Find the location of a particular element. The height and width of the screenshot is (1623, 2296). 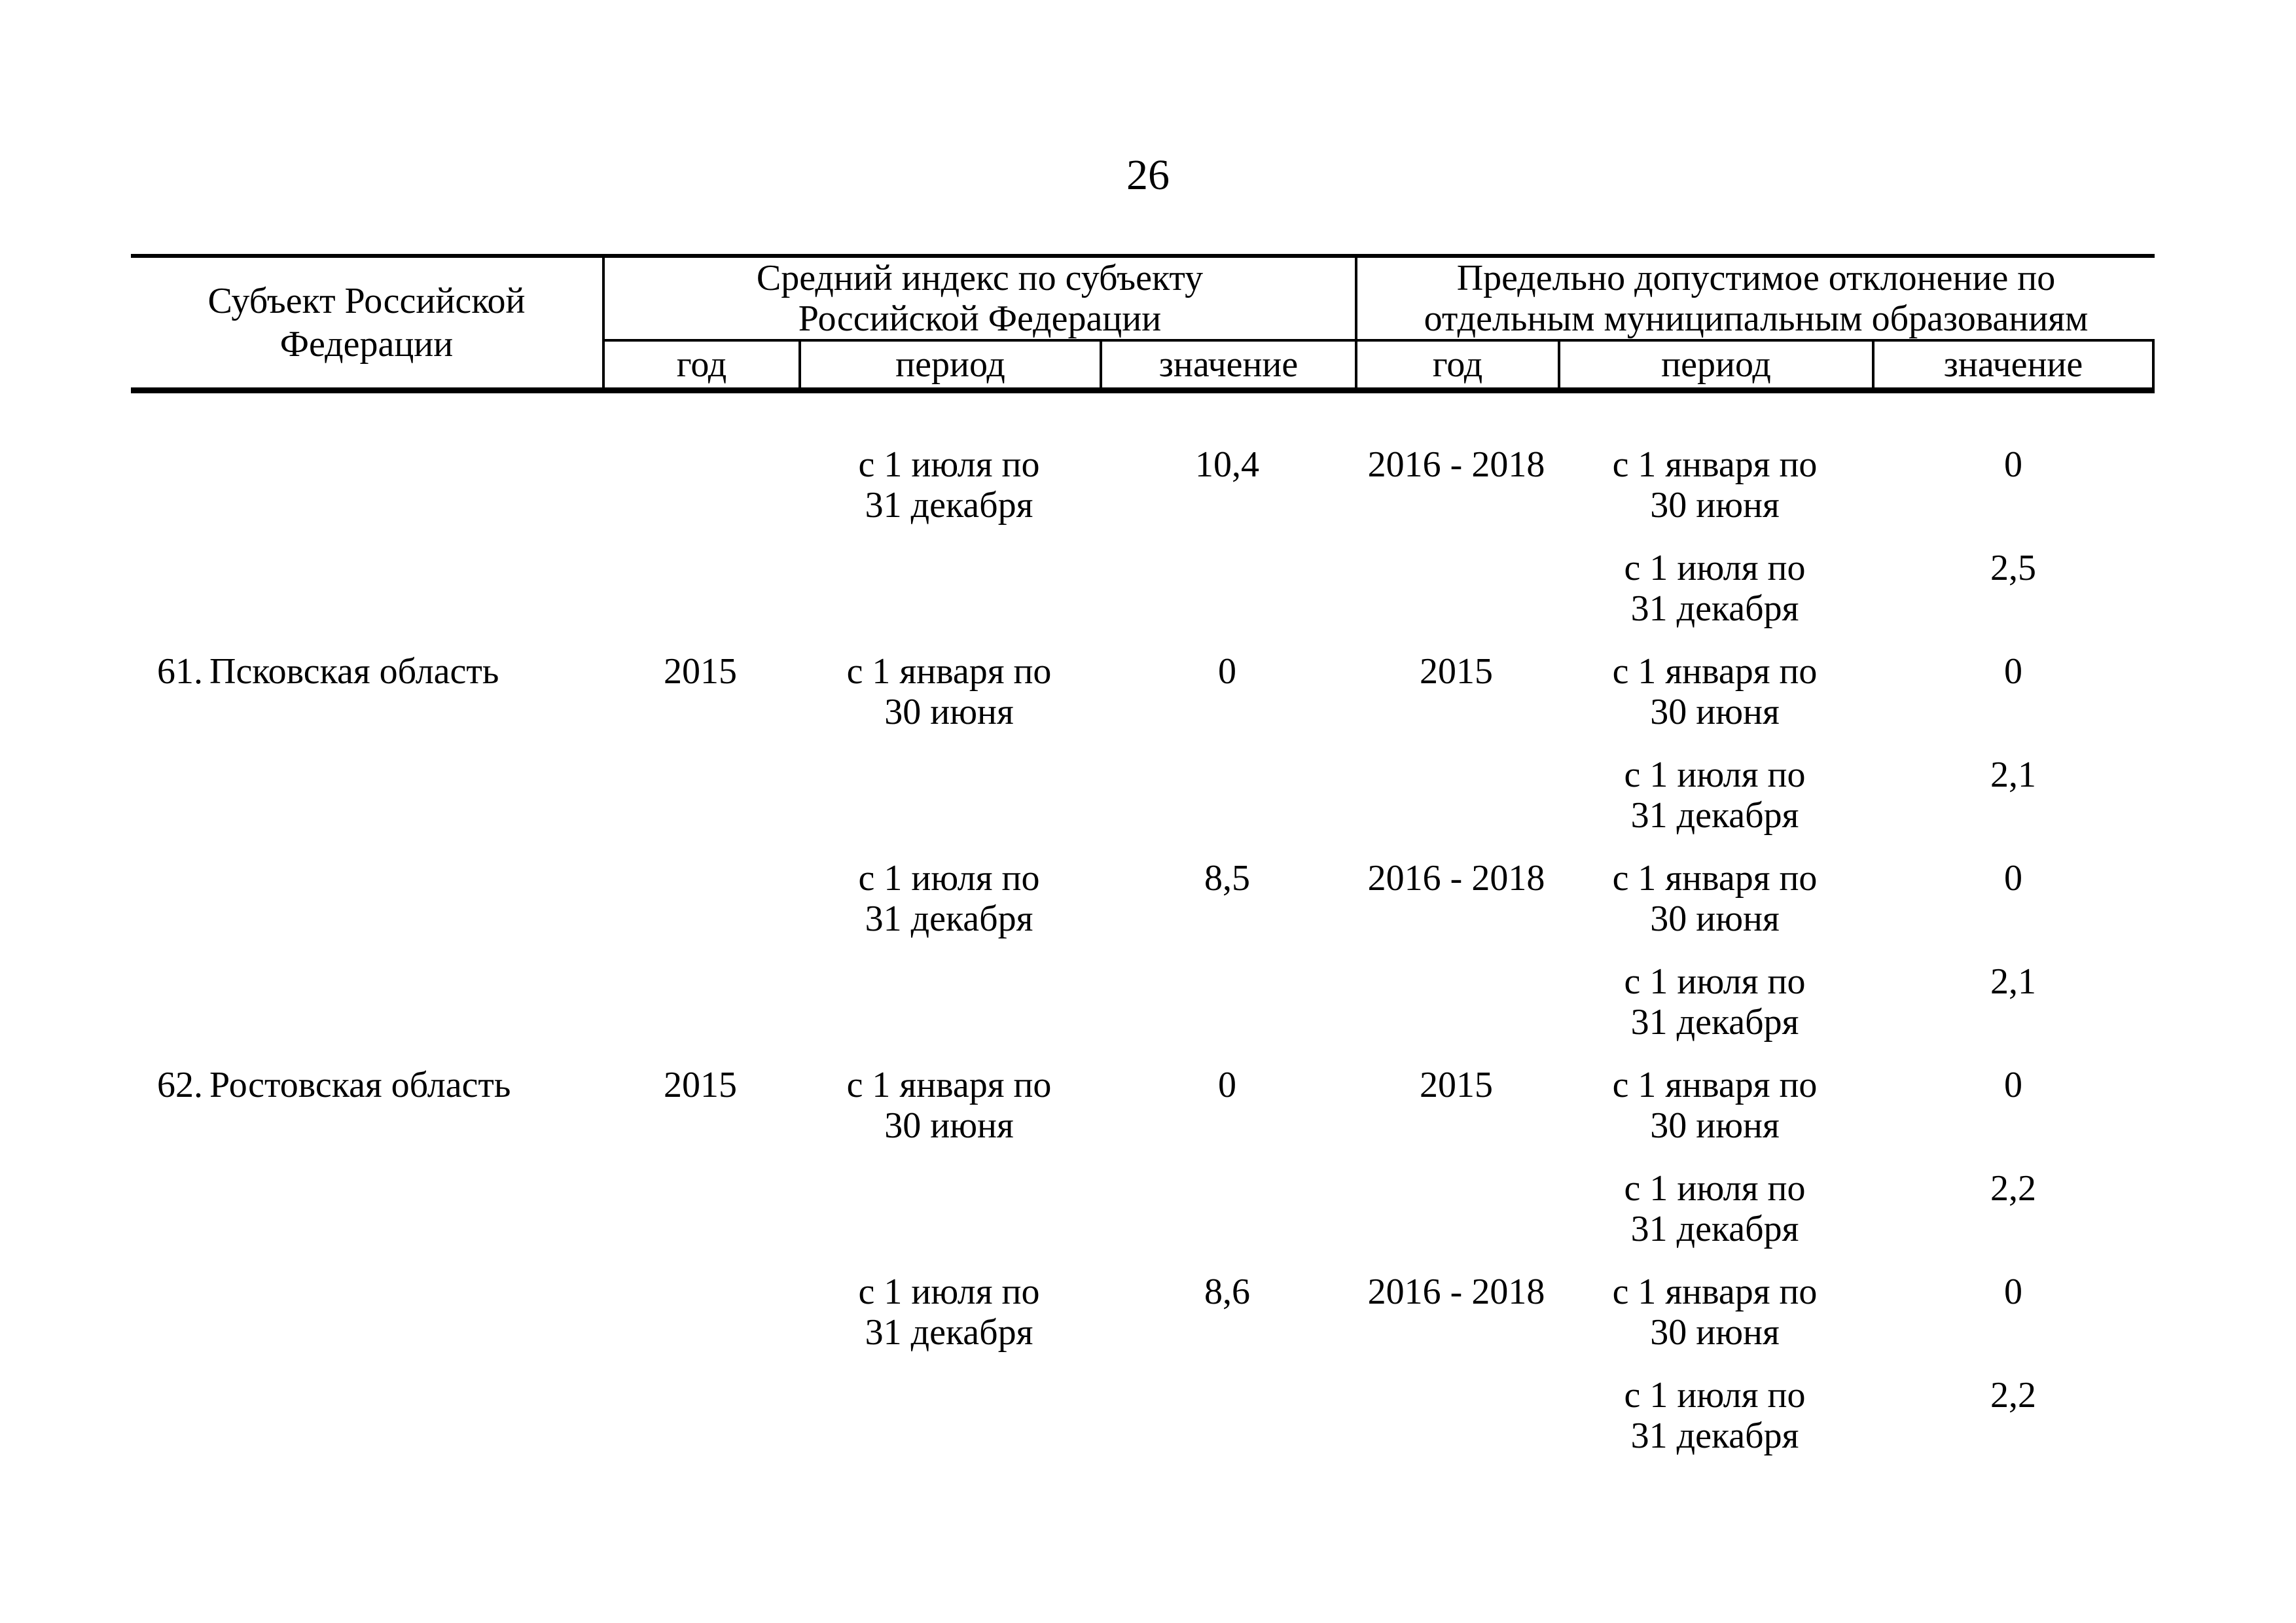

header-subject-line: Субъект Российской is located at coordinates (366, 301).